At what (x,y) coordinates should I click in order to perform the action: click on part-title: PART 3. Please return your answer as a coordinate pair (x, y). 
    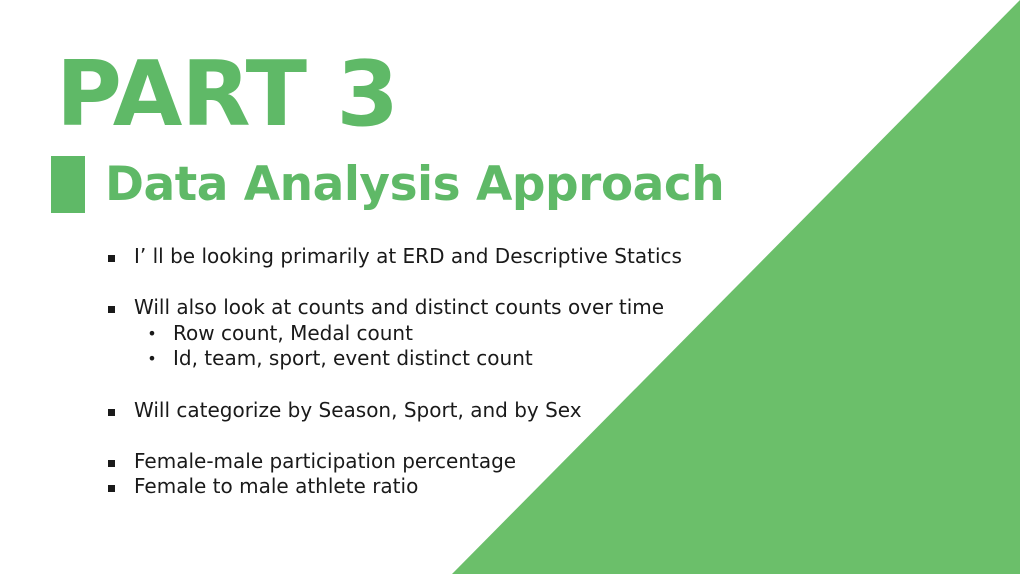
    Looking at the image, I should click on (227, 94).